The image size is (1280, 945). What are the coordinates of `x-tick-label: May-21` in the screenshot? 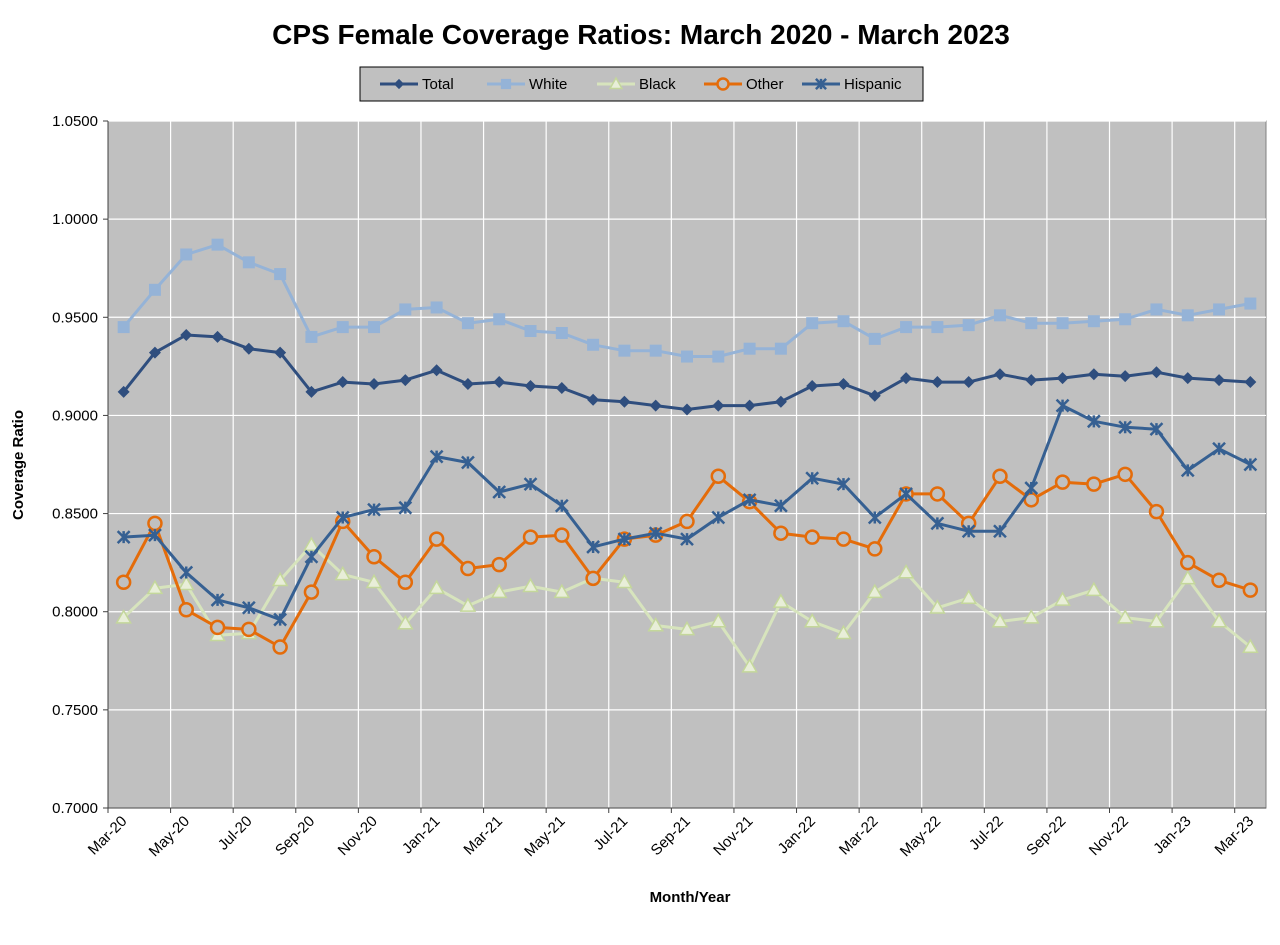 It's located at (544, 836).